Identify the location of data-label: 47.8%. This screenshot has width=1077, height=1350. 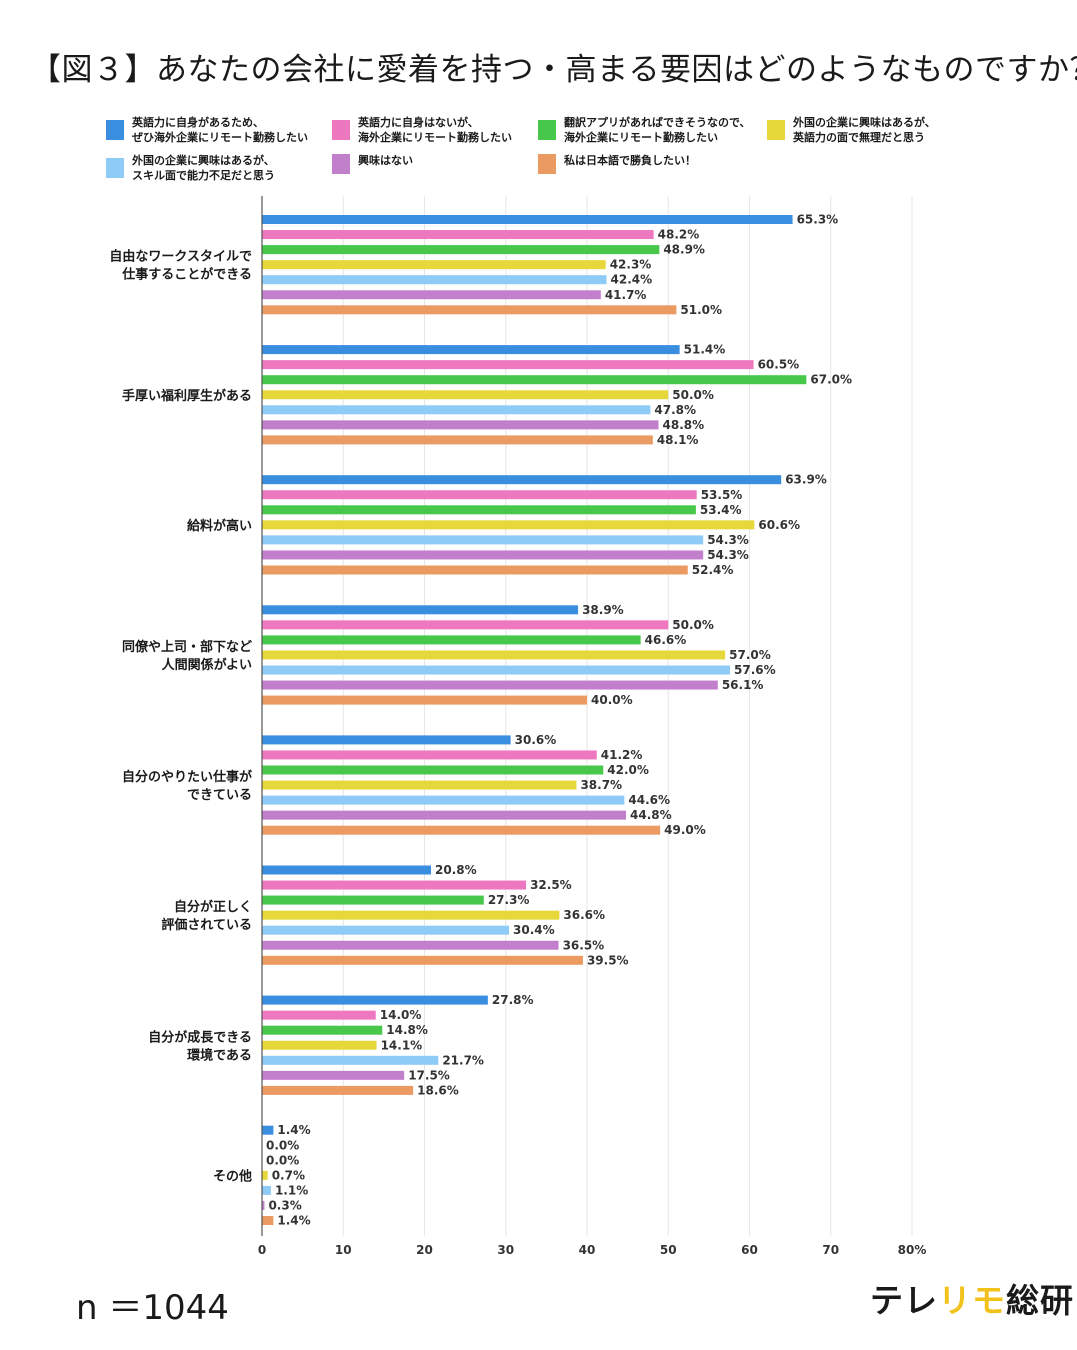
(675, 410).